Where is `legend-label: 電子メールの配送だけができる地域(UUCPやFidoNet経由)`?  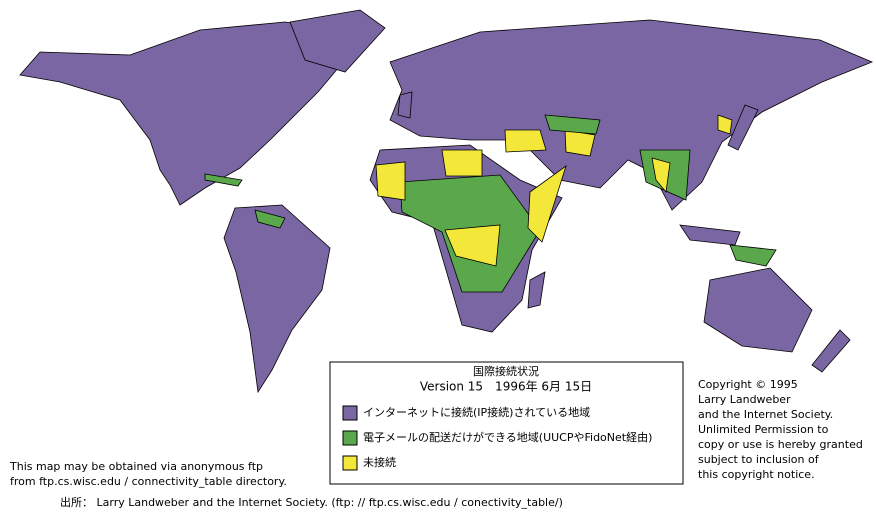 legend-label: 電子メールの配送だけができる地域(UUCPやFidoNet経由) is located at coordinates (507, 437).